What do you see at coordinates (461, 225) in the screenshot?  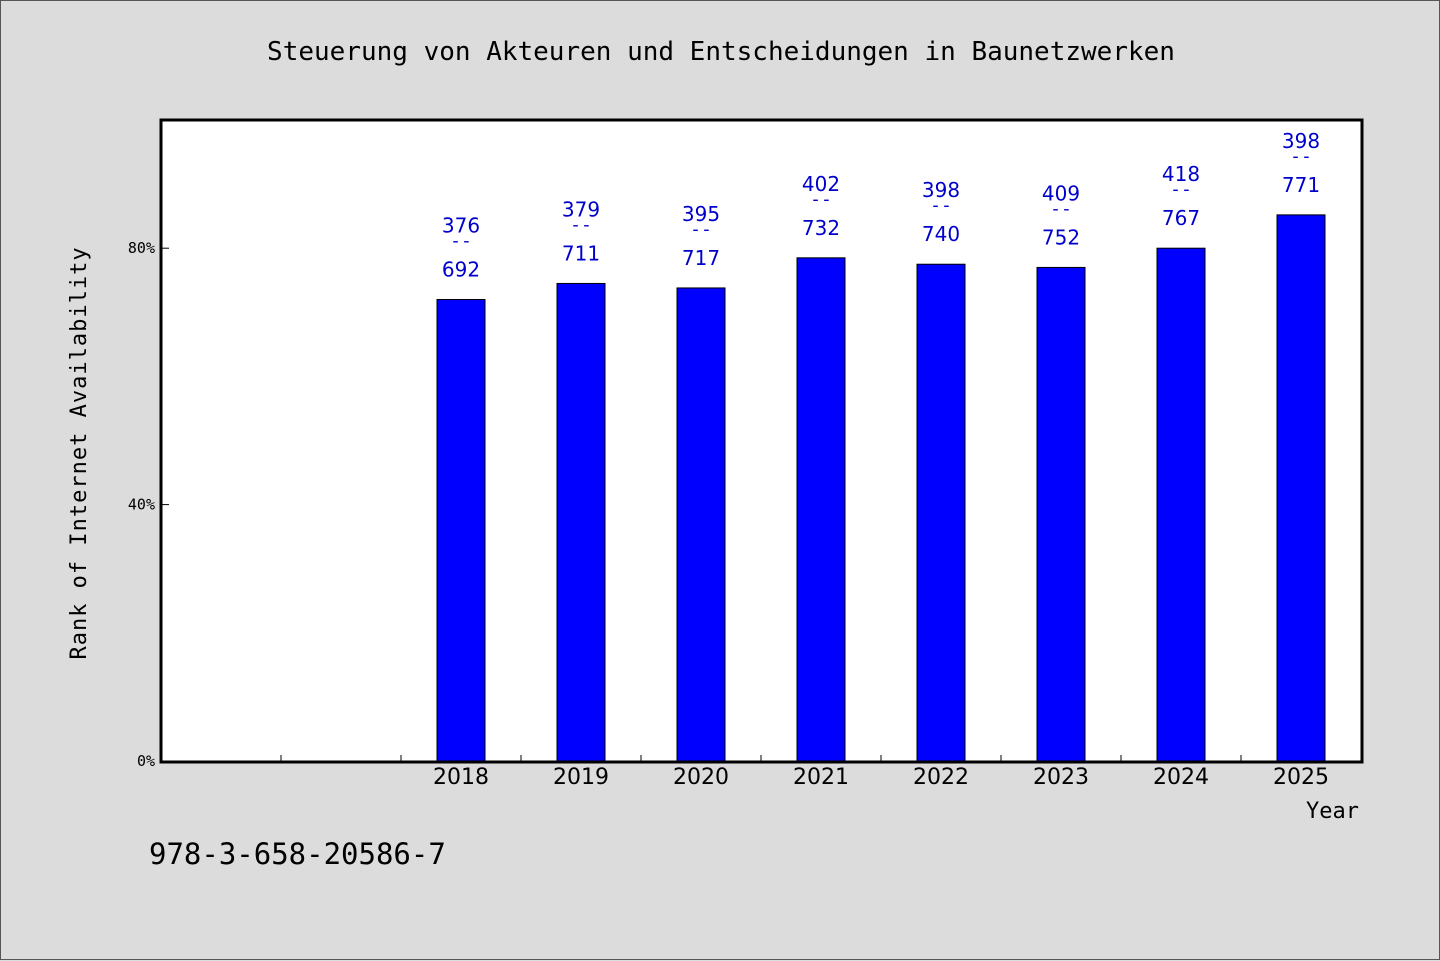 I see `data-label-top: 376` at bounding box center [461, 225].